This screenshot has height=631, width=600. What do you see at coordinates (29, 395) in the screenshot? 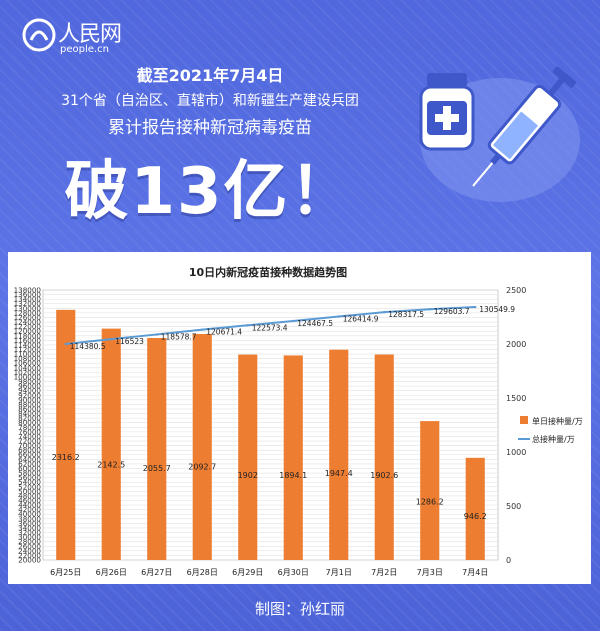
I see `left-tick-label: 92000` at bounding box center [29, 395].